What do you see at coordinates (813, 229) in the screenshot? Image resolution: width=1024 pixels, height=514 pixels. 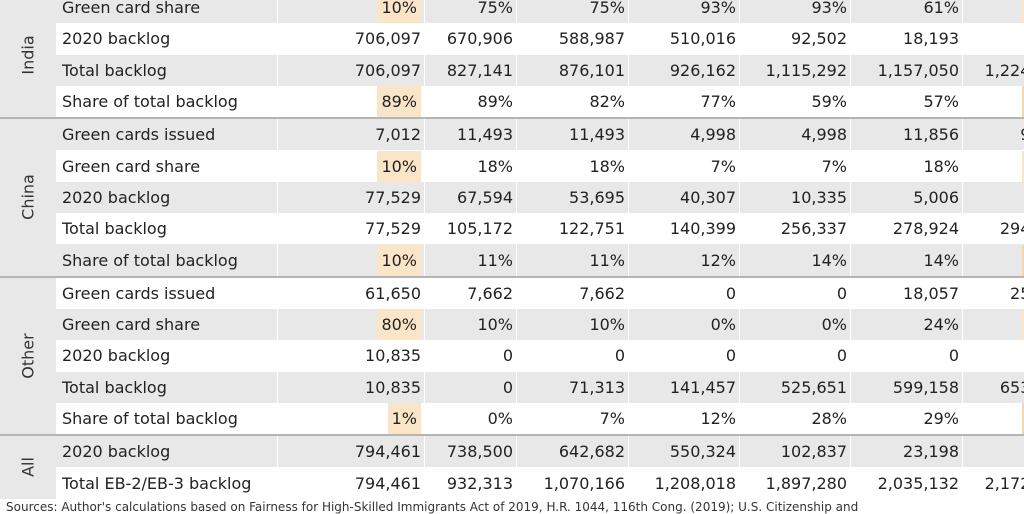 I see `cell-value: 256,337` at bounding box center [813, 229].